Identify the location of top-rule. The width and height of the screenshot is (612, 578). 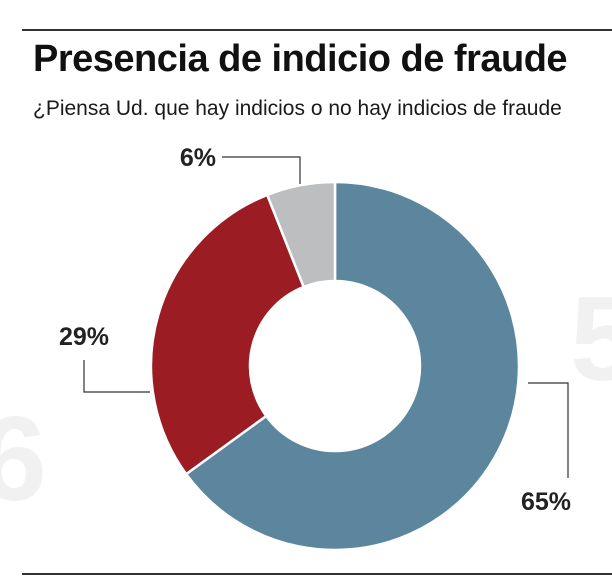
(317, 30).